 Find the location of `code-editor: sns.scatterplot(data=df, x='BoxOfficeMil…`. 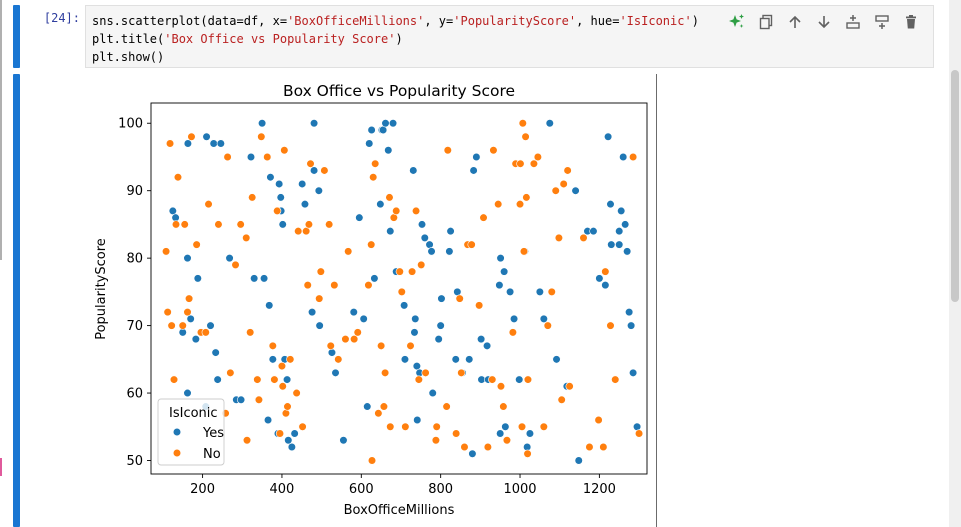

code-editor: sns.scatterplot(data=df, x='BoxOfficeMil… is located at coordinates (509, 36).